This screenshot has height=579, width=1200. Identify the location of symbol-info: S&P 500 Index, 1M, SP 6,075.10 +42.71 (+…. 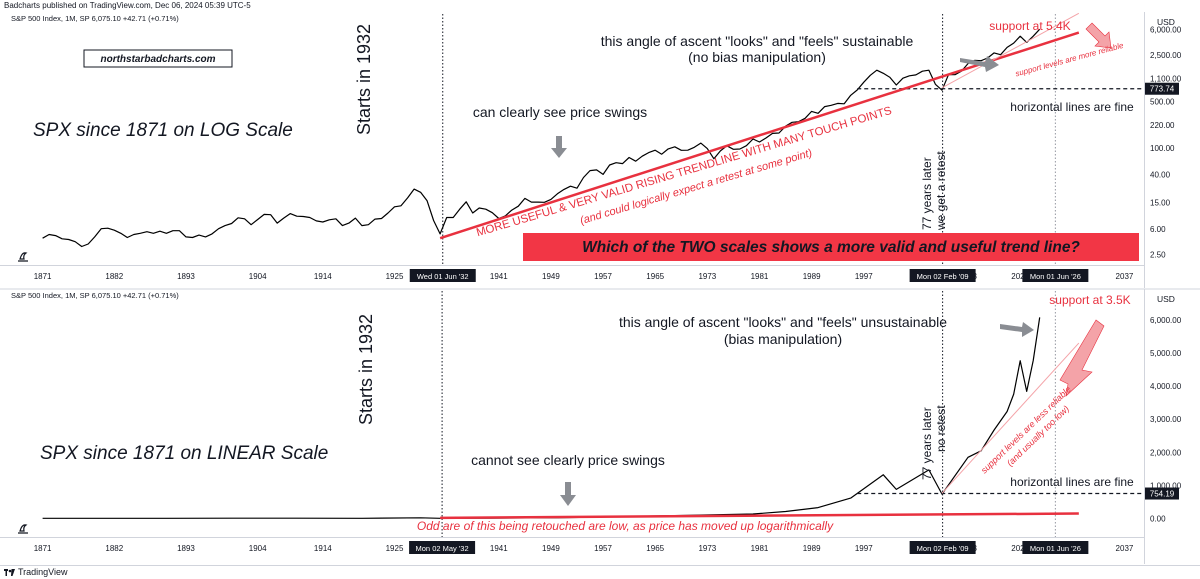
(95, 18).